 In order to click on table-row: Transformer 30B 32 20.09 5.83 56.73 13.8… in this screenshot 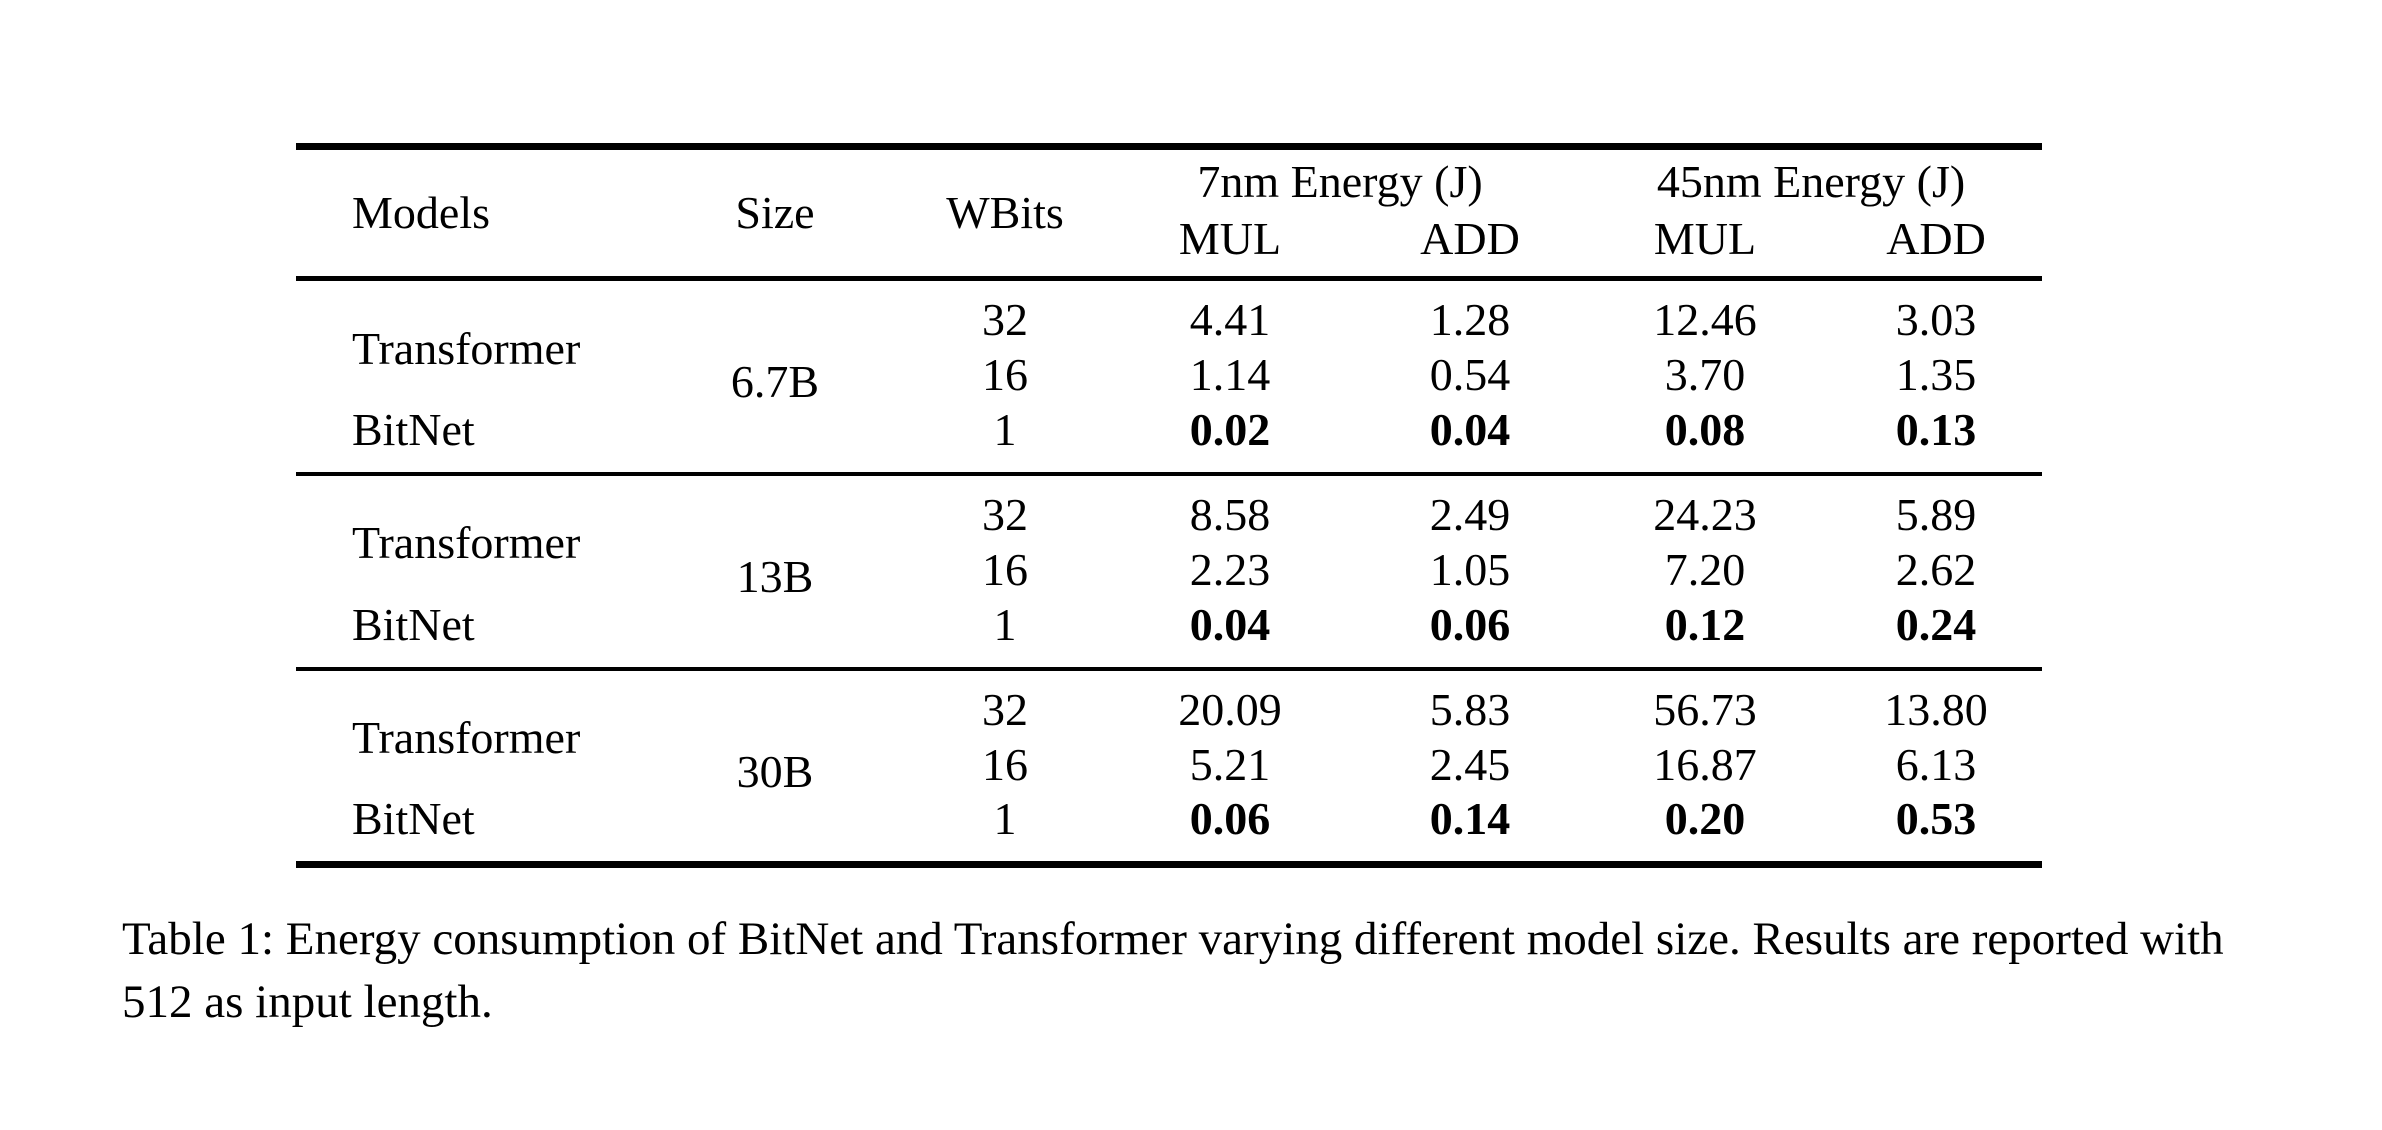, I will do `click(1169, 733)`.